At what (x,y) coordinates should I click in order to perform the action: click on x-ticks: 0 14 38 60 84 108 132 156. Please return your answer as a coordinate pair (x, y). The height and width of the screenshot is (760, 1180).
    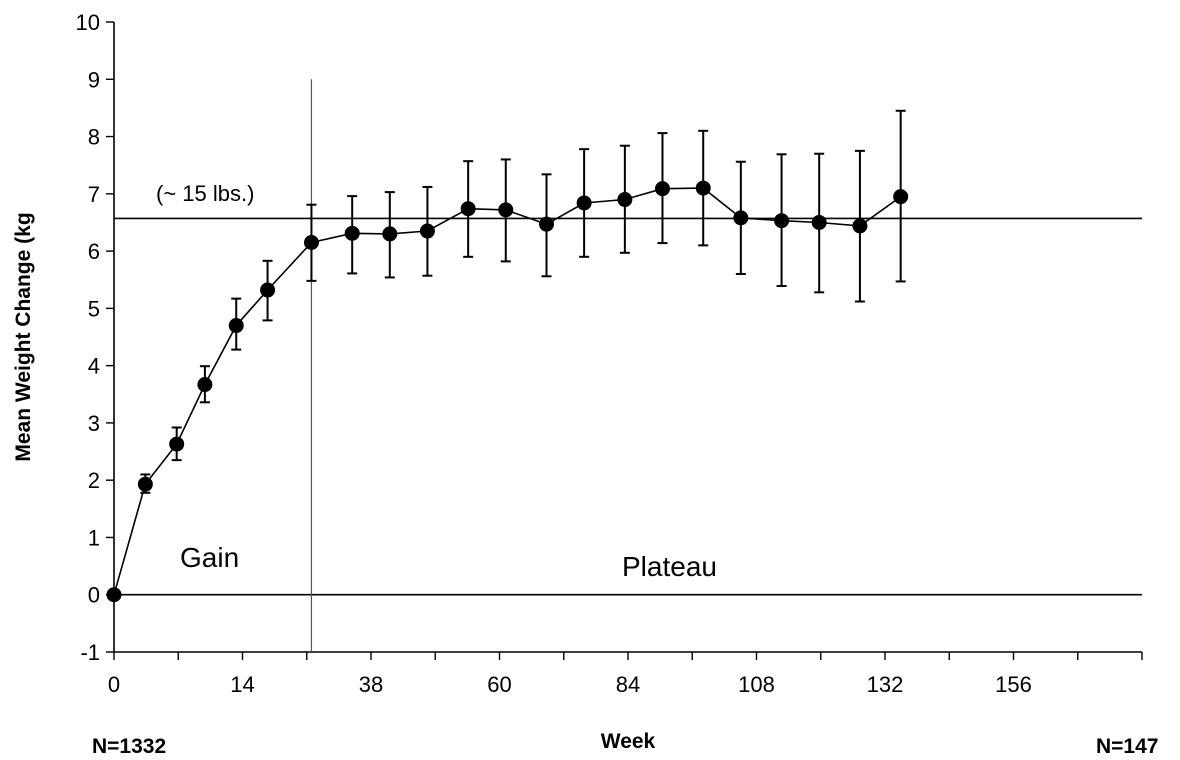
    Looking at the image, I should click on (625, 674).